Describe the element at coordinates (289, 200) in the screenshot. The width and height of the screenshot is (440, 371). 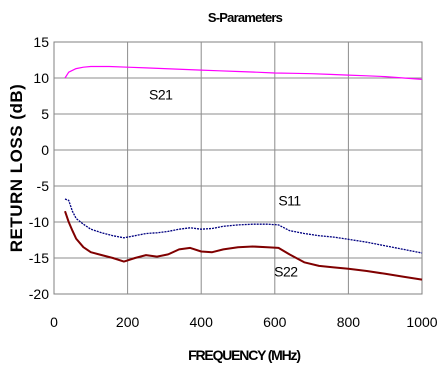
I see `annotation-s11: S11` at that location.